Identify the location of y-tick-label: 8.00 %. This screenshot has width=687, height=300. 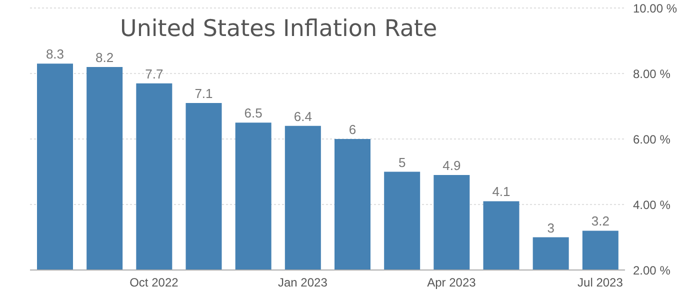
(652, 73).